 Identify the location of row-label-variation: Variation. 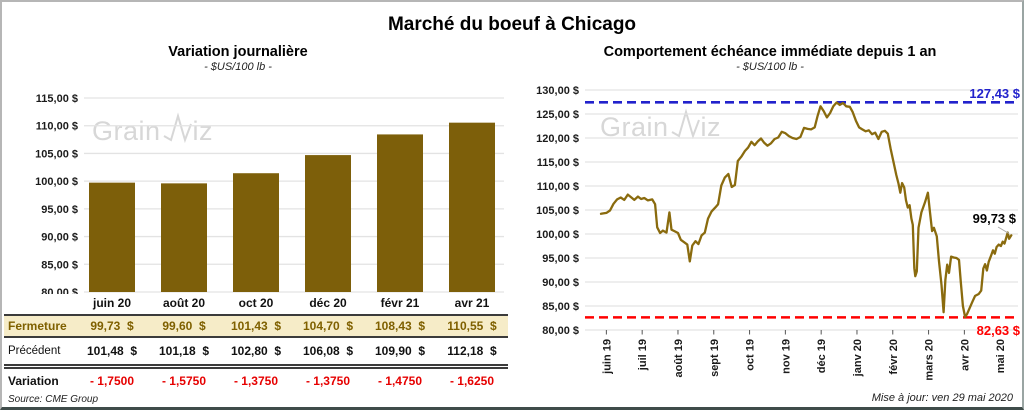
(40, 378).